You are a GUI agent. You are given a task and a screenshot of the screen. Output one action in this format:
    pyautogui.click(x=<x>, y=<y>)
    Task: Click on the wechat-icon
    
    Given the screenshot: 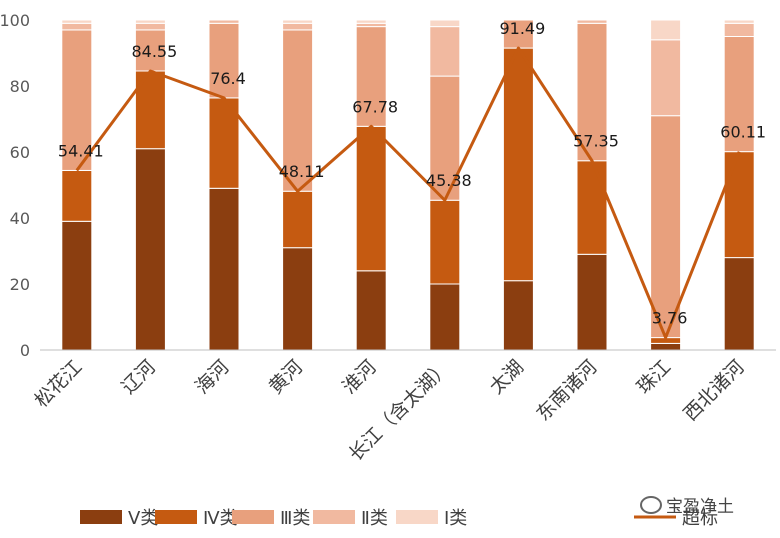 What is the action you would take?
    pyautogui.click(x=651, y=505)
    